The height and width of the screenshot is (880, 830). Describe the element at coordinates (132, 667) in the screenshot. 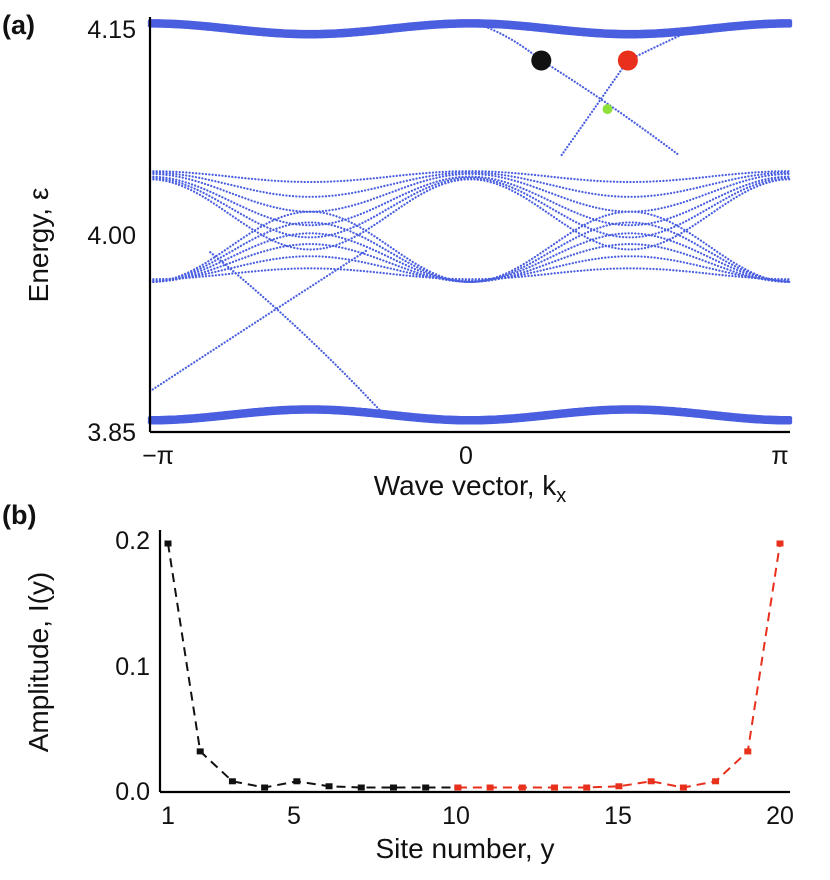

I see `panel-b-ytick-mid: 0.1` at that location.